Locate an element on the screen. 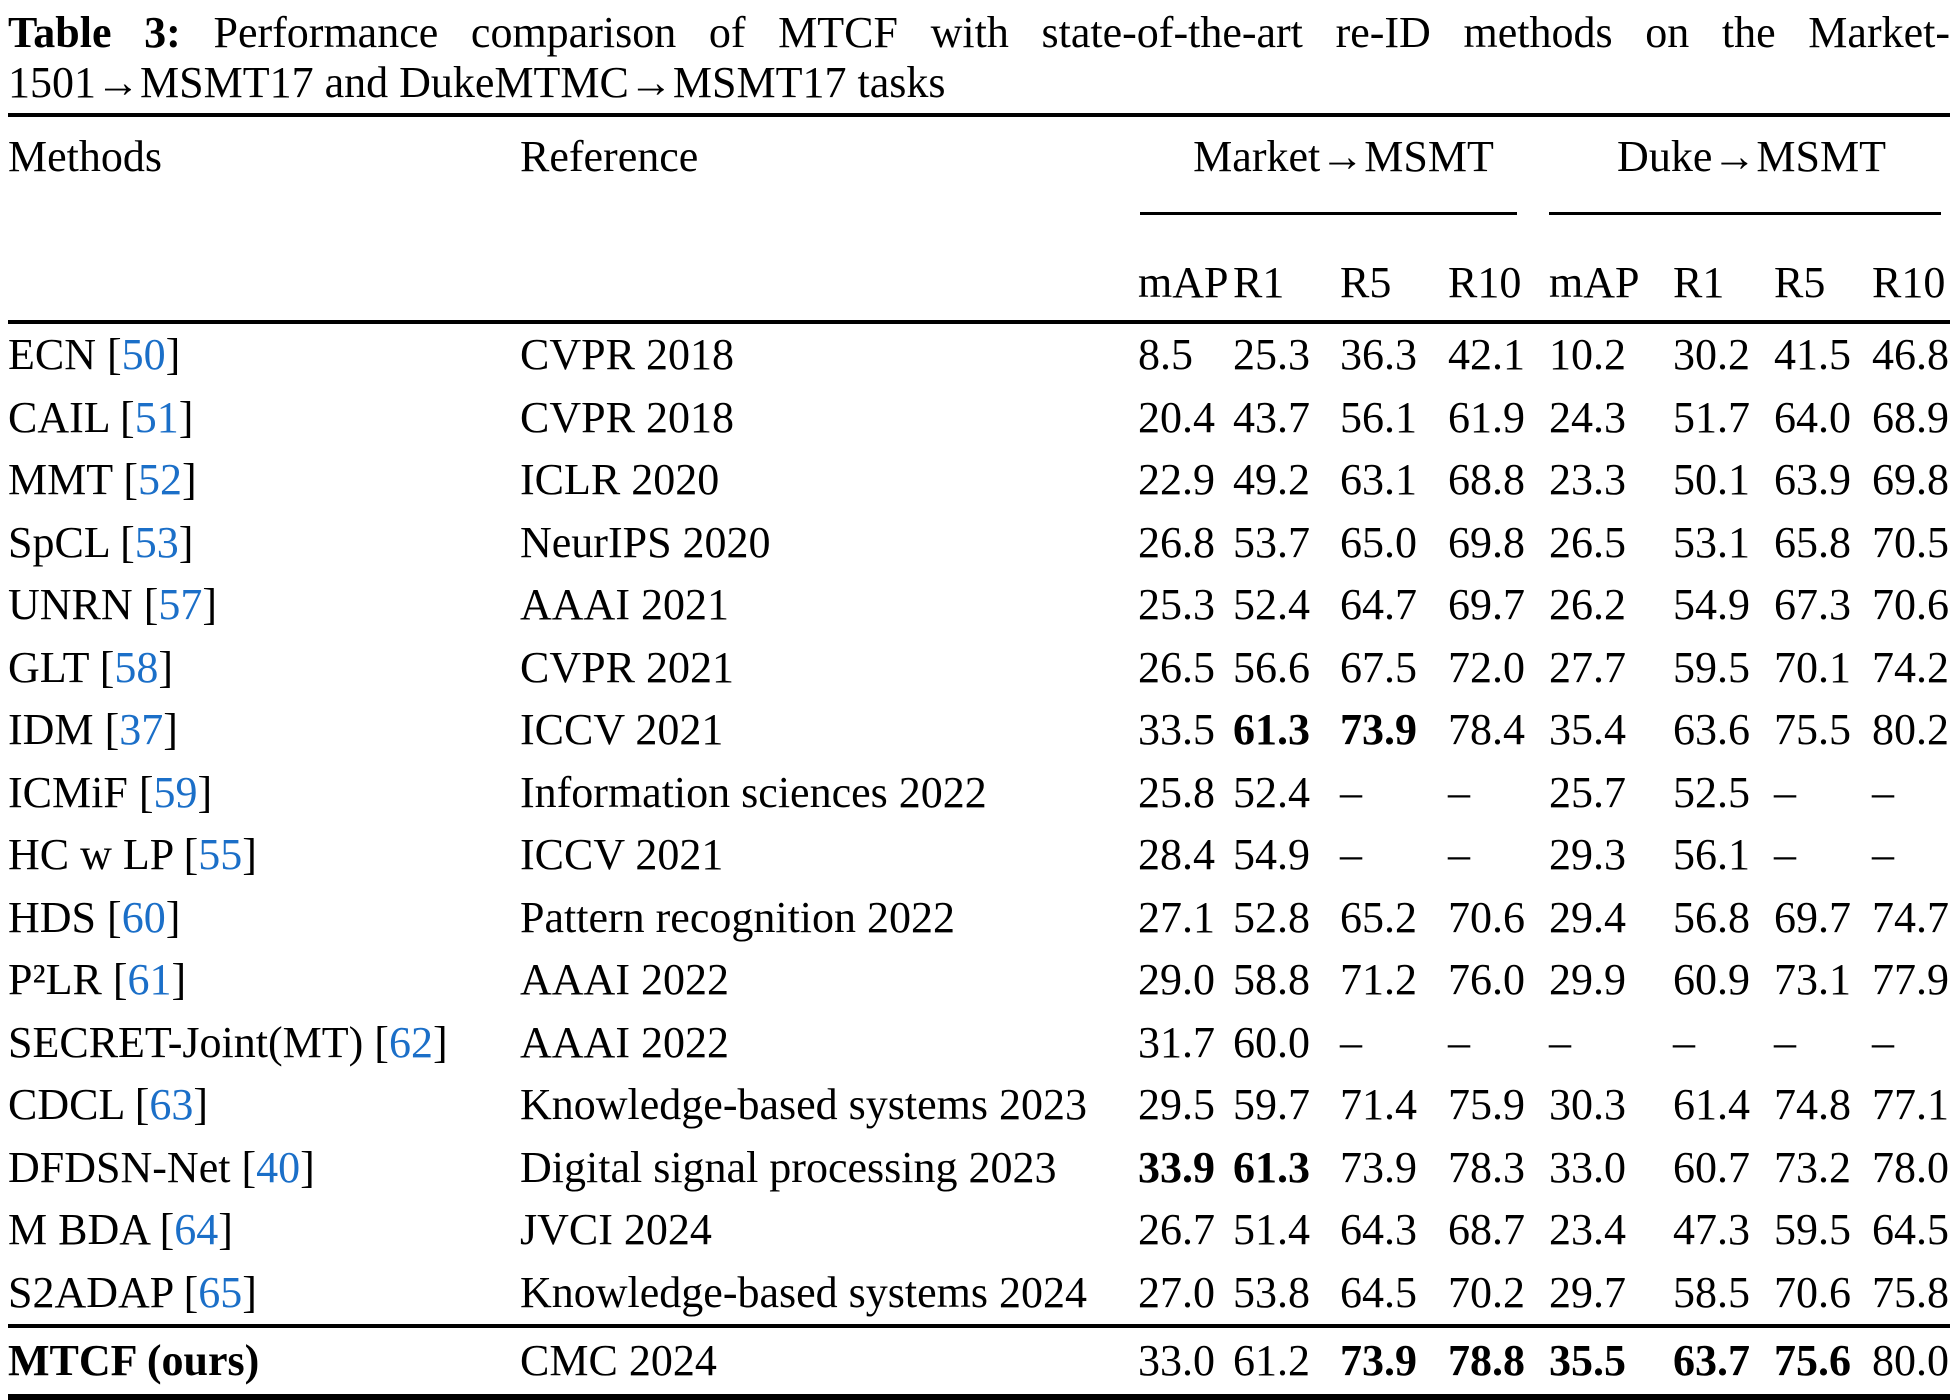 The height and width of the screenshot is (1400, 1954). value-cell: 61.2 is located at coordinates (1271, 1360).